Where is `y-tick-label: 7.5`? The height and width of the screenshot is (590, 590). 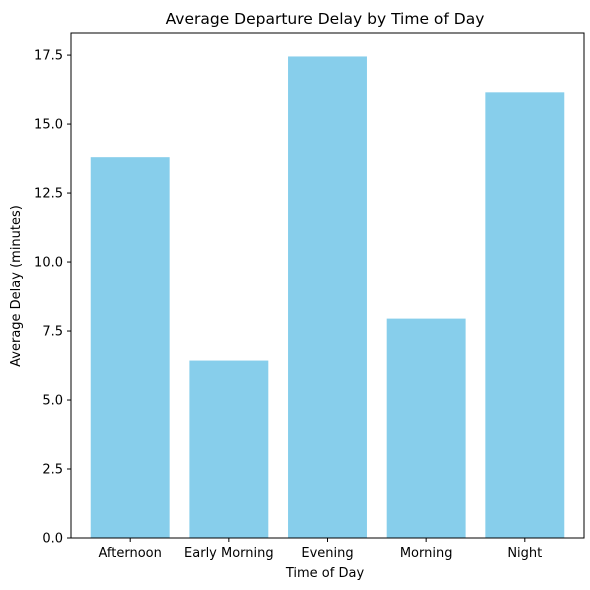 y-tick-label: 7.5 is located at coordinates (52, 332).